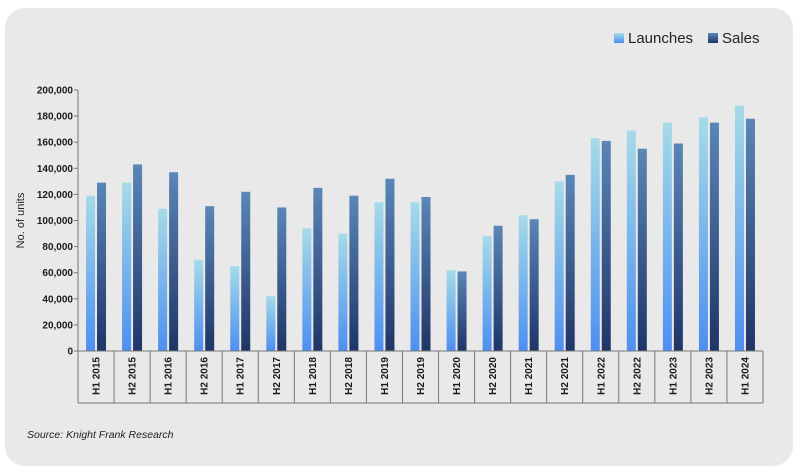 The image size is (800, 475). What do you see at coordinates (55, 169) in the screenshot?
I see `y-tick-label: 140,000` at bounding box center [55, 169].